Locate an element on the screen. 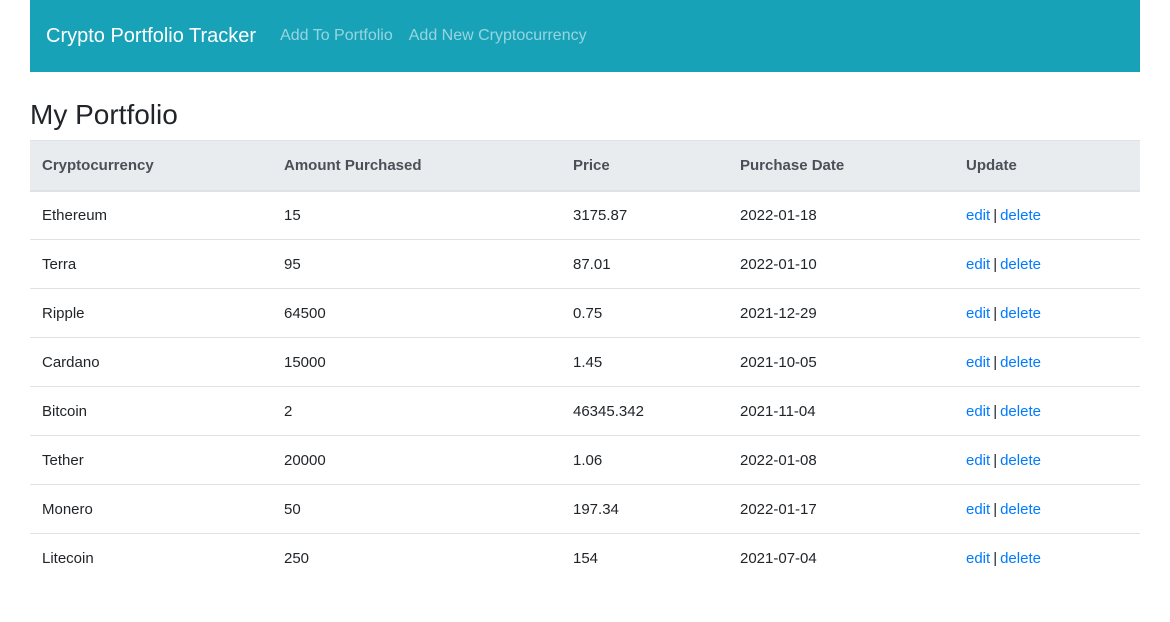 The image size is (1170, 622). table-row: Monero 50 197.34 2022-01-17 edit | delete is located at coordinates (585, 509).